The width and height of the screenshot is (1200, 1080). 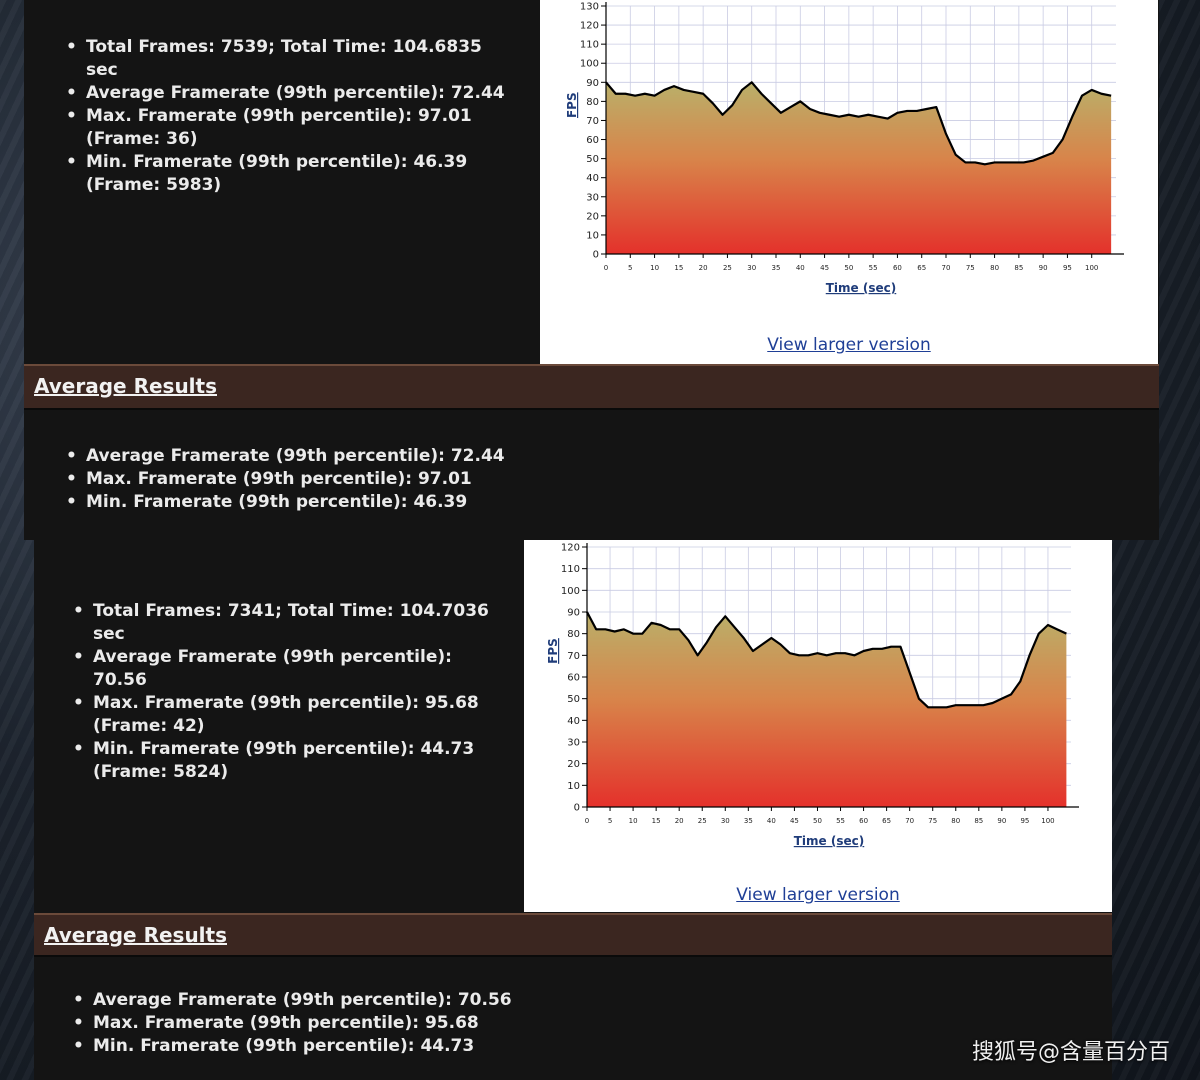 I want to click on y-tick-label: 90, so click(x=592, y=83).